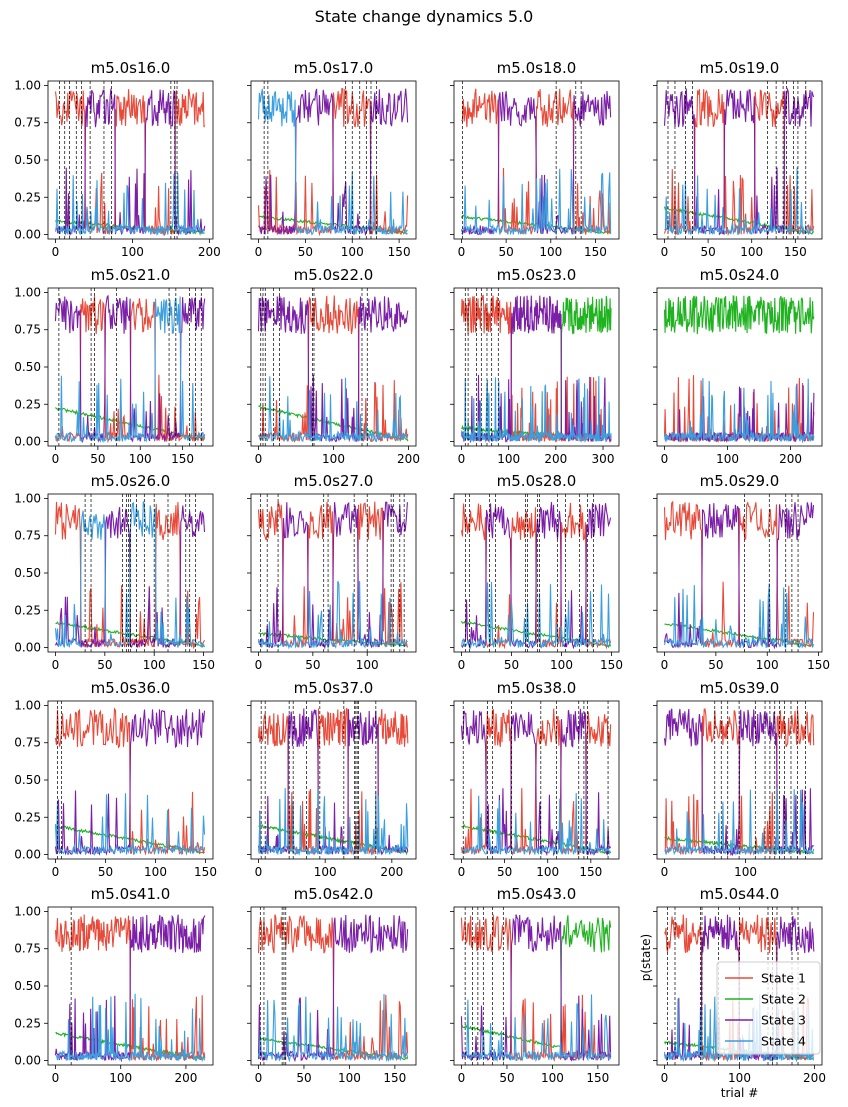  What do you see at coordinates (783, 978) in the screenshot?
I see `legend-label: State 1` at bounding box center [783, 978].